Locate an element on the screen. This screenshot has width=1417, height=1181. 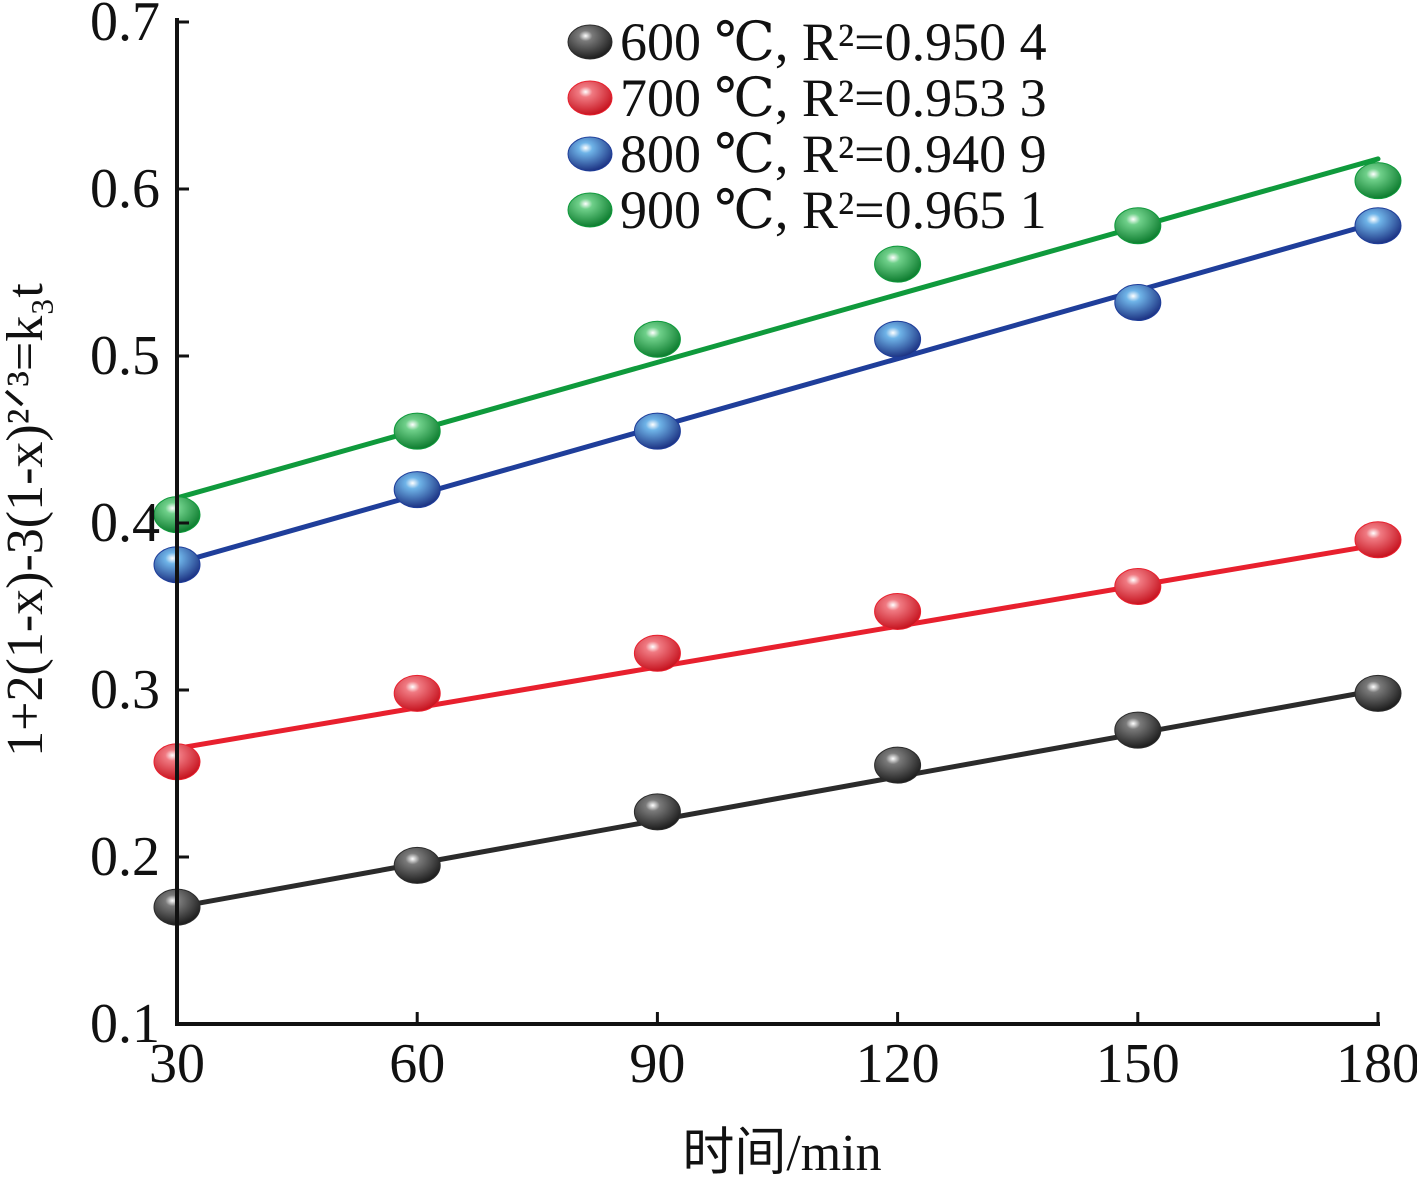
x-ticks: 30 60 90 120 150 180 is located at coordinates (783, 1053).